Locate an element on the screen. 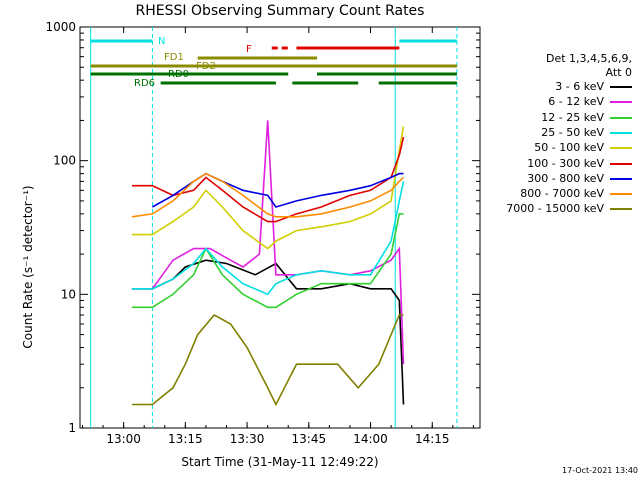  timestamp: 17-Oct-2021 13:40 is located at coordinates (600, 470).